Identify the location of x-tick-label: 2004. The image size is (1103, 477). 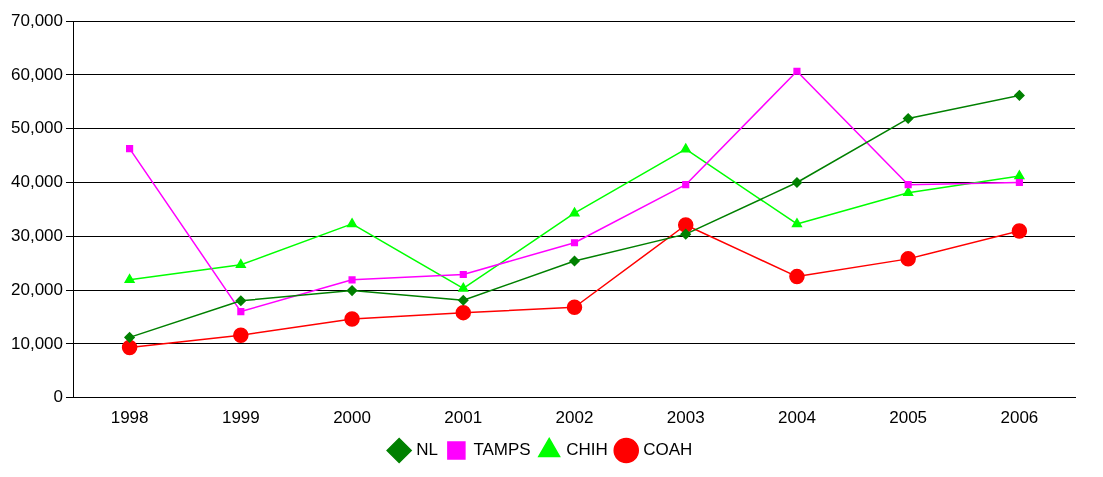
(797, 418).